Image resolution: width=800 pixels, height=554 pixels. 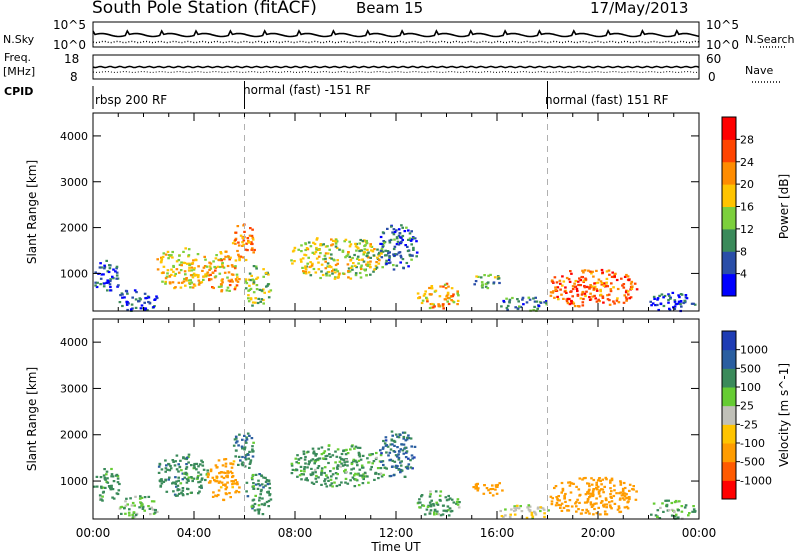 What do you see at coordinates (18, 57) in the screenshot?
I see `freq-label: Freq.` at bounding box center [18, 57].